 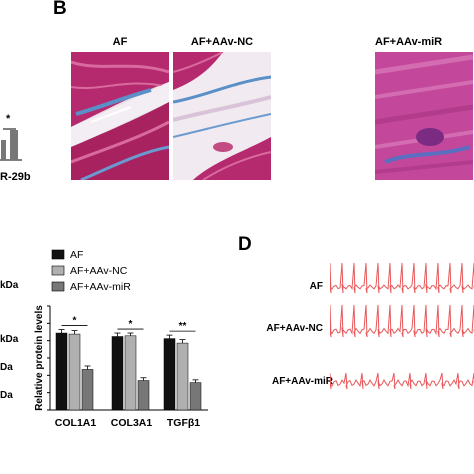 What do you see at coordinates (76, 423) in the screenshot?
I see `category-label: COL1A1` at bounding box center [76, 423].